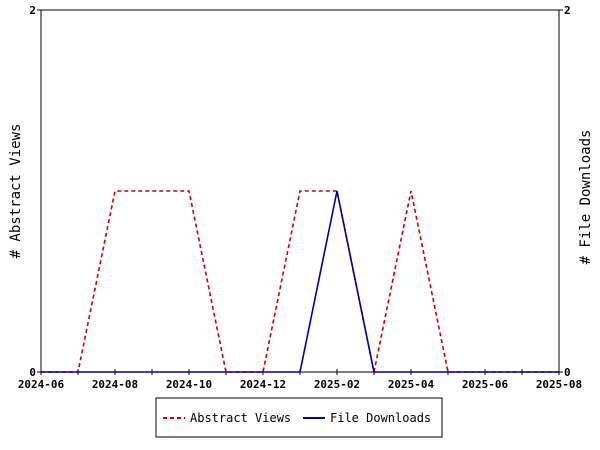 The height and width of the screenshot is (450, 600). I want to click on x-tick-label: 2025-04, so click(411, 384).